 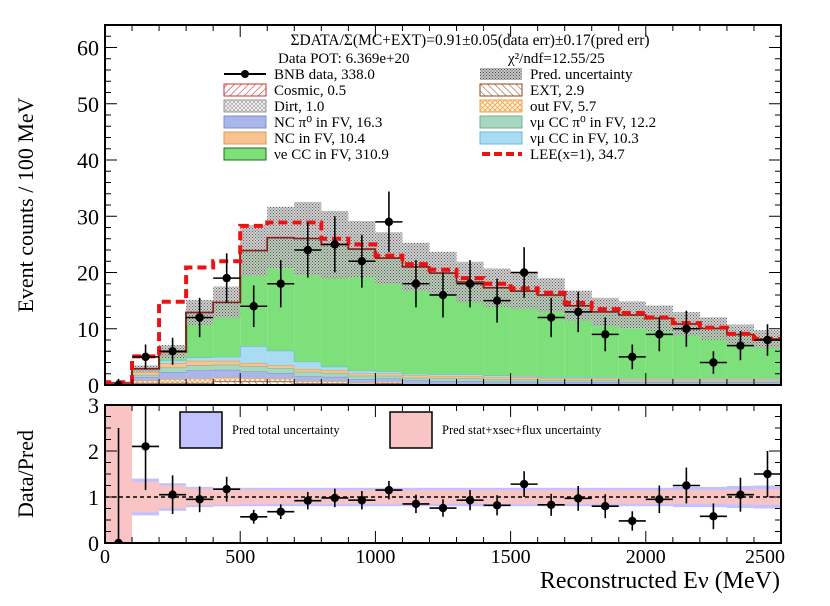 I want to click on ratio-legend-stat: Pred stat+xsec+flux uncertainty, so click(x=495, y=430).